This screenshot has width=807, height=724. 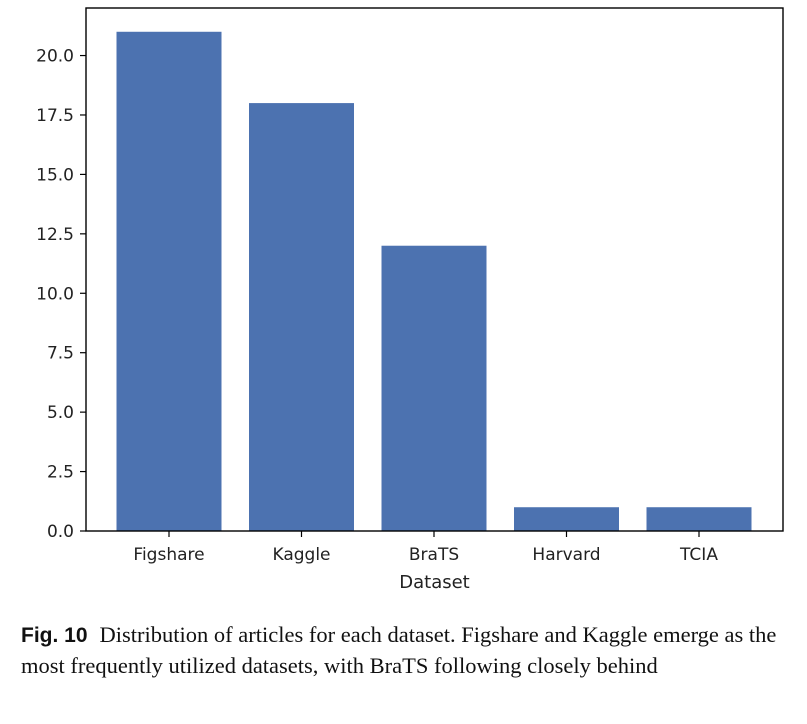 What do you see at coordinates (301, 555) in the screenshot?
I see `x-tick-label: Kaggle` at bounding box center [301, 555].